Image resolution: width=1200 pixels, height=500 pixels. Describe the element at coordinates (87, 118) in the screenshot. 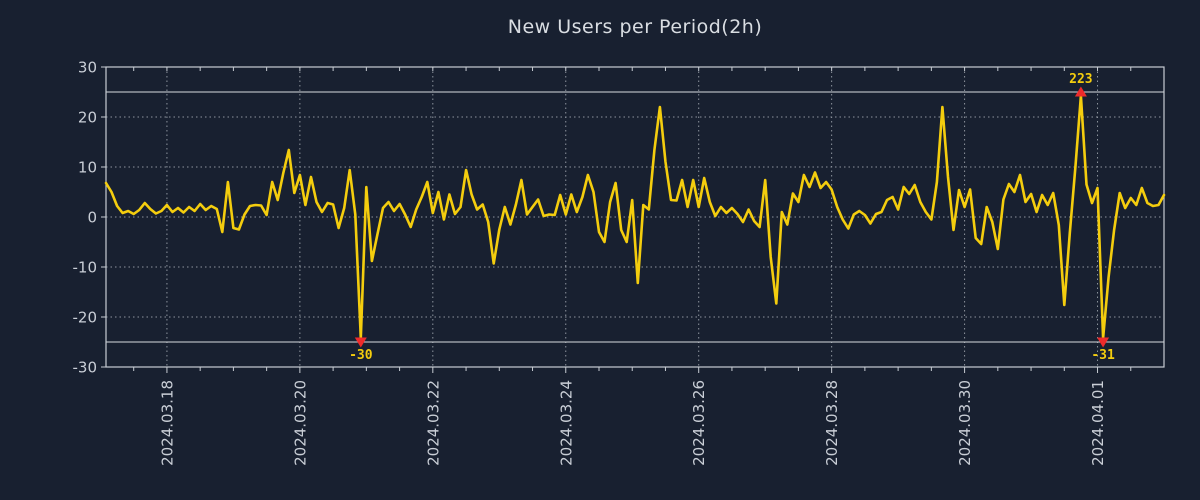

I see `y-tick-label: 20` at that location.